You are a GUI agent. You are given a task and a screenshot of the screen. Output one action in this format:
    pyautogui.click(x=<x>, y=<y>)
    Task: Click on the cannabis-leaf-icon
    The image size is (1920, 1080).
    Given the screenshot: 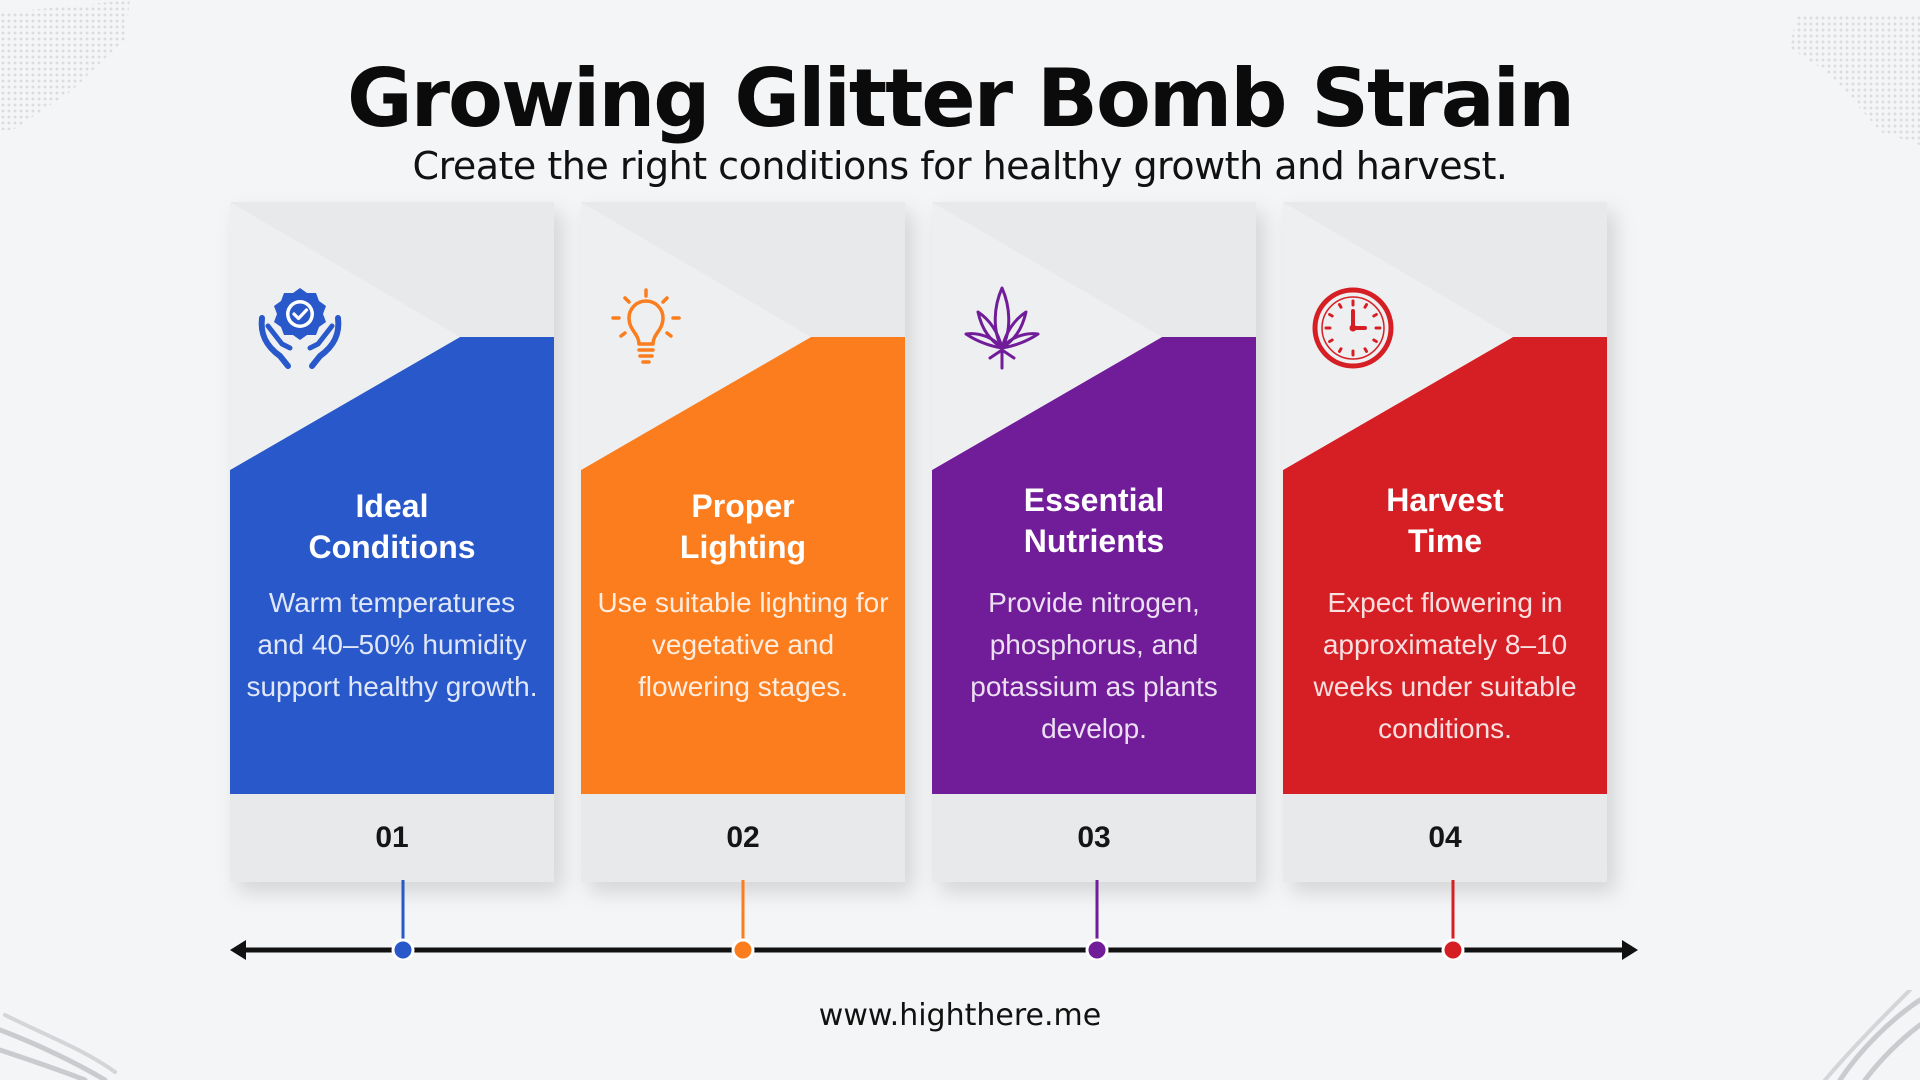 What is the action you would take?
    pyautogui.click(x=1002, y=328)
    